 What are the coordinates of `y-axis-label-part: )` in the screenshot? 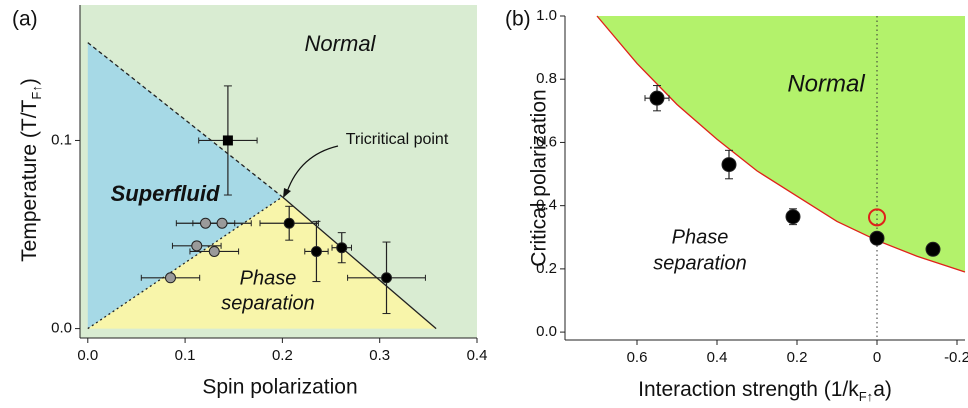 It's located at (29, 81).